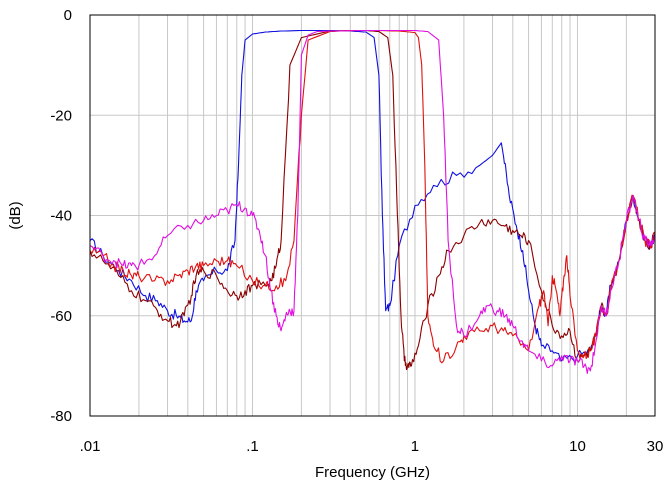 This screenshot has height=485, width=665. Describe the element at coordinates (15, 215) in the screenshot. I see `y-axis-label: (dB)` at that location.